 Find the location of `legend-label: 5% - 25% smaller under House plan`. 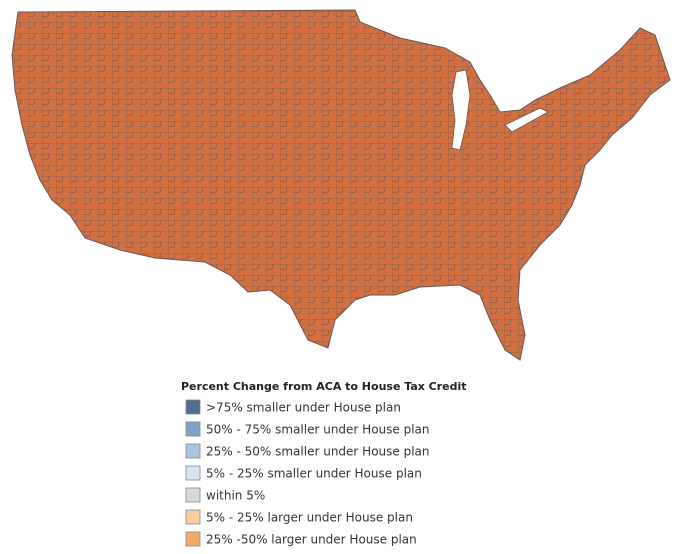

legend-label: 5% - 25% smaller under House plan is located at coordinates (314, 474).